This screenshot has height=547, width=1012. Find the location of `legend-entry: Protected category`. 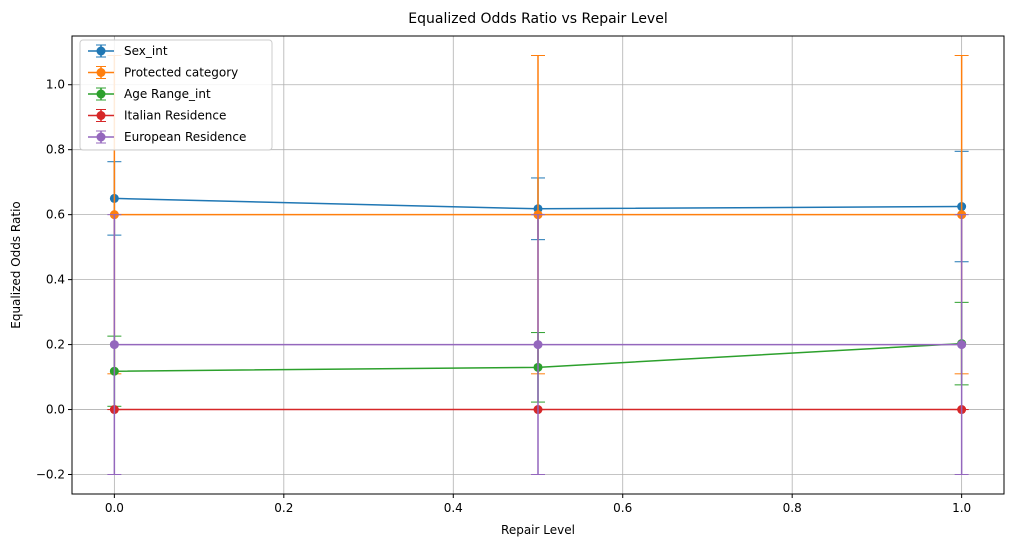

legend-entry: Protected category is located at coordinates (163, 73).